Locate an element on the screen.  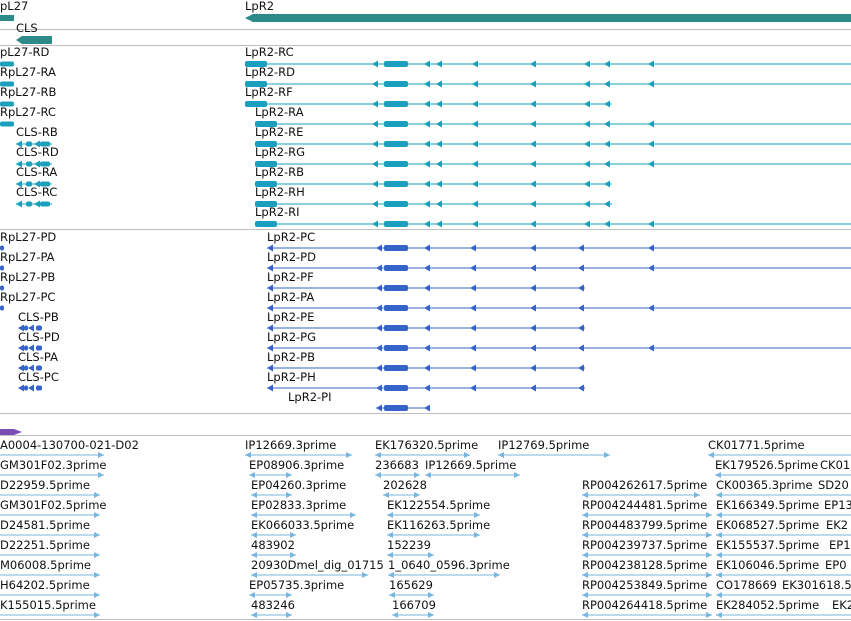
transcript-label: RpL27-RB is located at coordinates (28, 92).